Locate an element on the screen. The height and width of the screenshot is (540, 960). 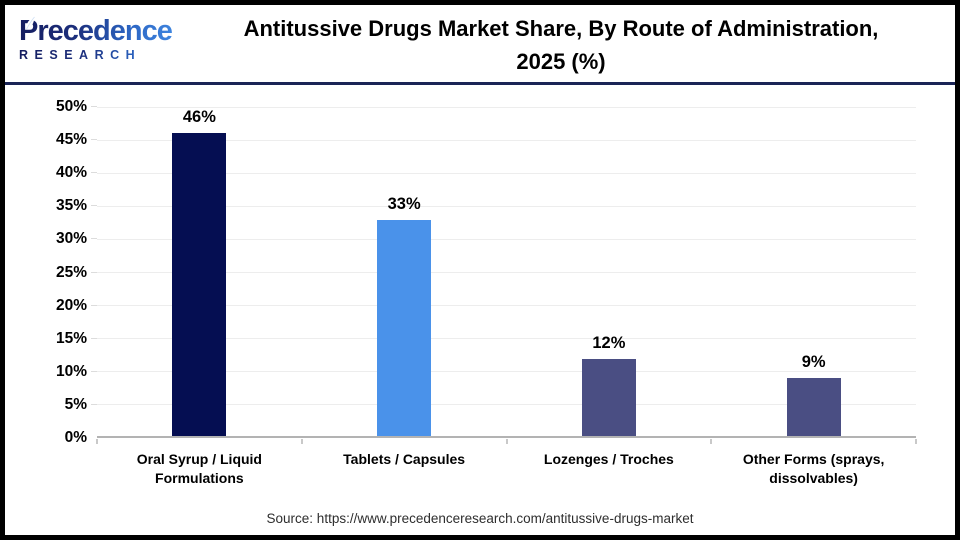
brand-subtitle: RESEARCH is located at coordinates (99, 55).